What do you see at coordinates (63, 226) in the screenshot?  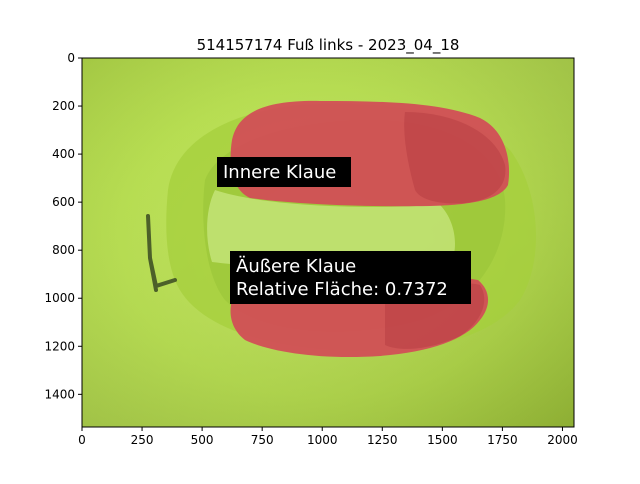 I see `y-axis: 0 200 400 600 800 1000 1200 1400` at bounding box center [63, 226].